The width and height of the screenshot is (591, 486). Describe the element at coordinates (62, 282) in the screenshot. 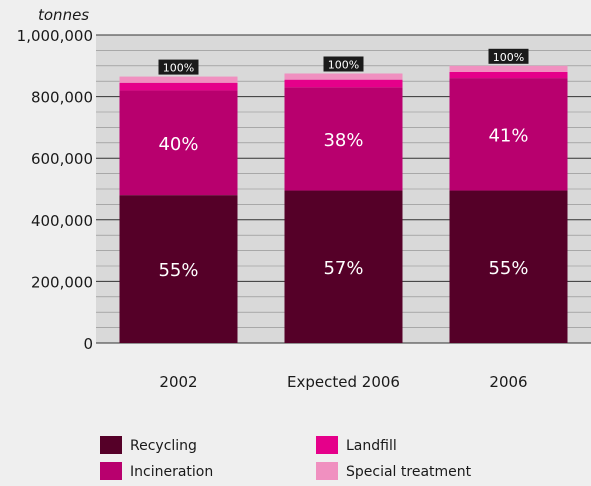

I see `y-tick-label: 200,000` at that location.